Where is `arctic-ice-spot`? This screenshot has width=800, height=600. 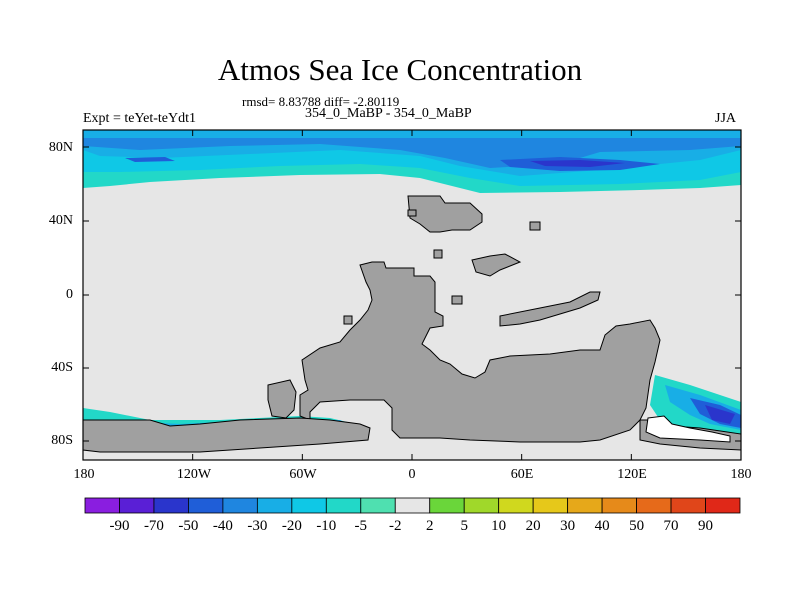
arctic-ice-spot is located at coordinates (150, 159).